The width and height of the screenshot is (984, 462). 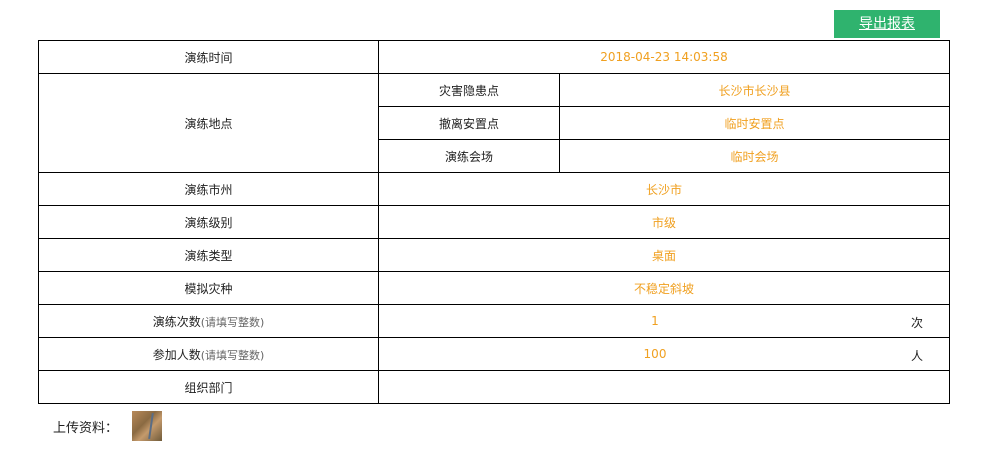 I want to click on row-label: 演练地点, so click(x=208, y=123).